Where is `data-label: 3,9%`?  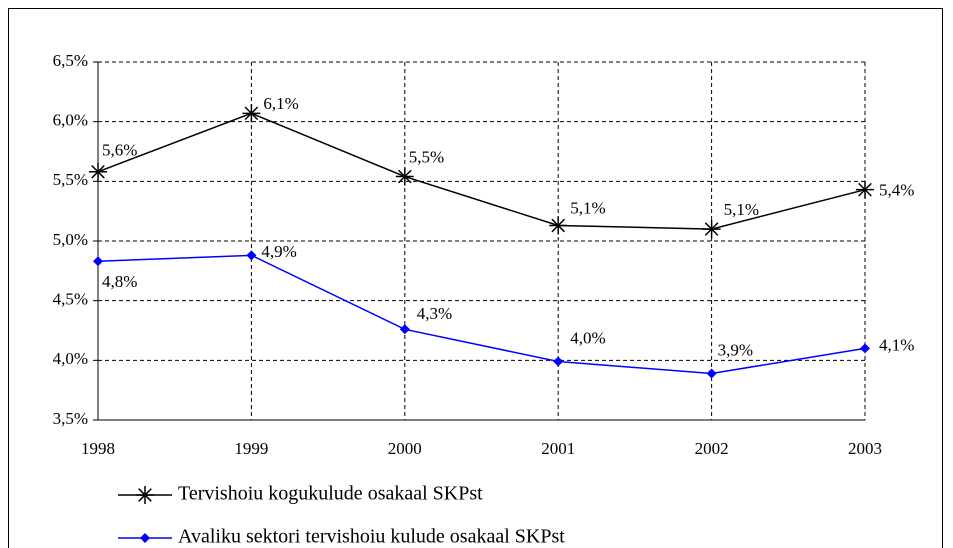
data-label: 3,9% is located at coordinates (735, 349).